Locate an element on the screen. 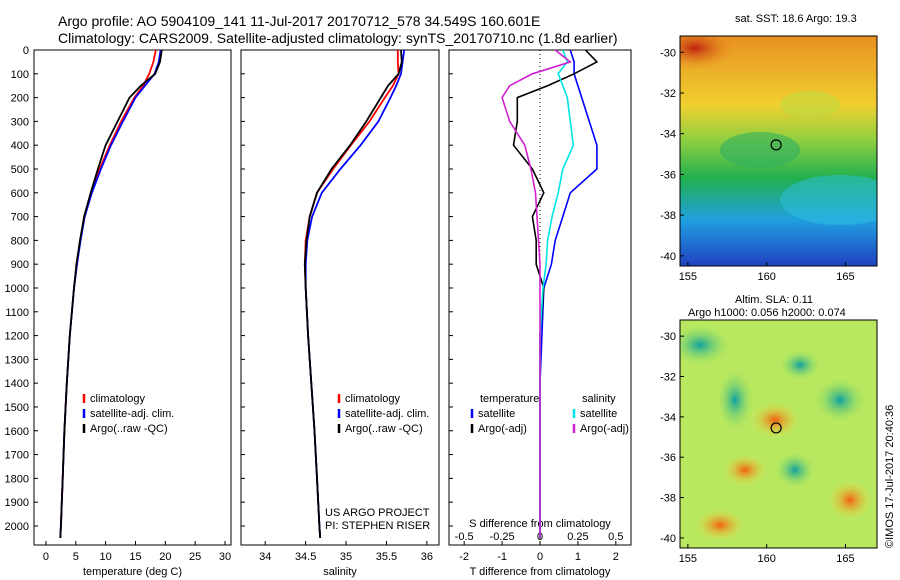 The image size is (900, 580). x-tick-label: 20 is located at coordinates (165, 557).